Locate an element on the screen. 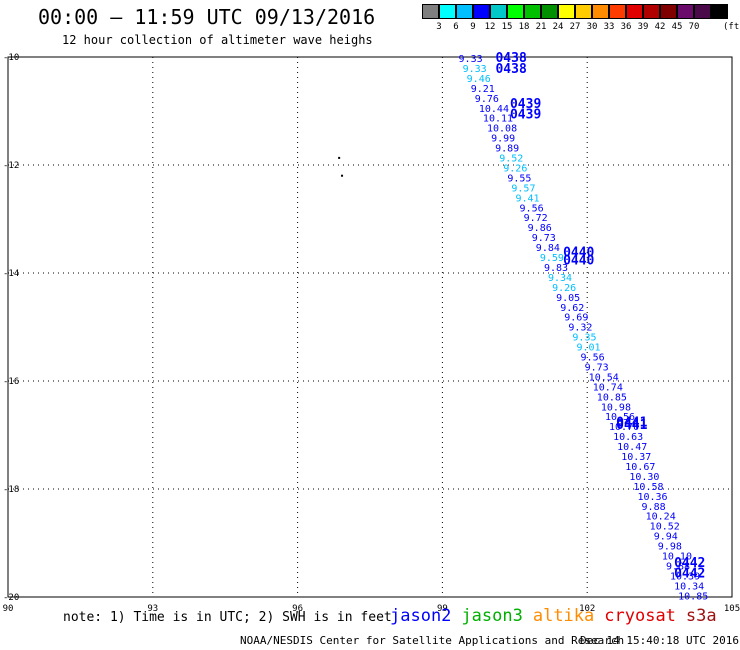  longitude-label: 102 is located at coordinates (587, 609).